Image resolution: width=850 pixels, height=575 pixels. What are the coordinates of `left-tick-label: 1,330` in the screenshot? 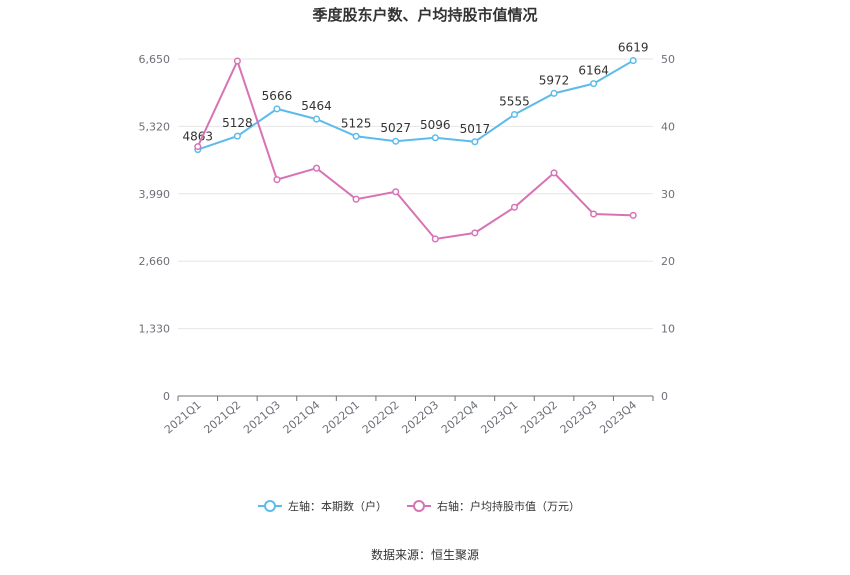 It's located at (155, 329).